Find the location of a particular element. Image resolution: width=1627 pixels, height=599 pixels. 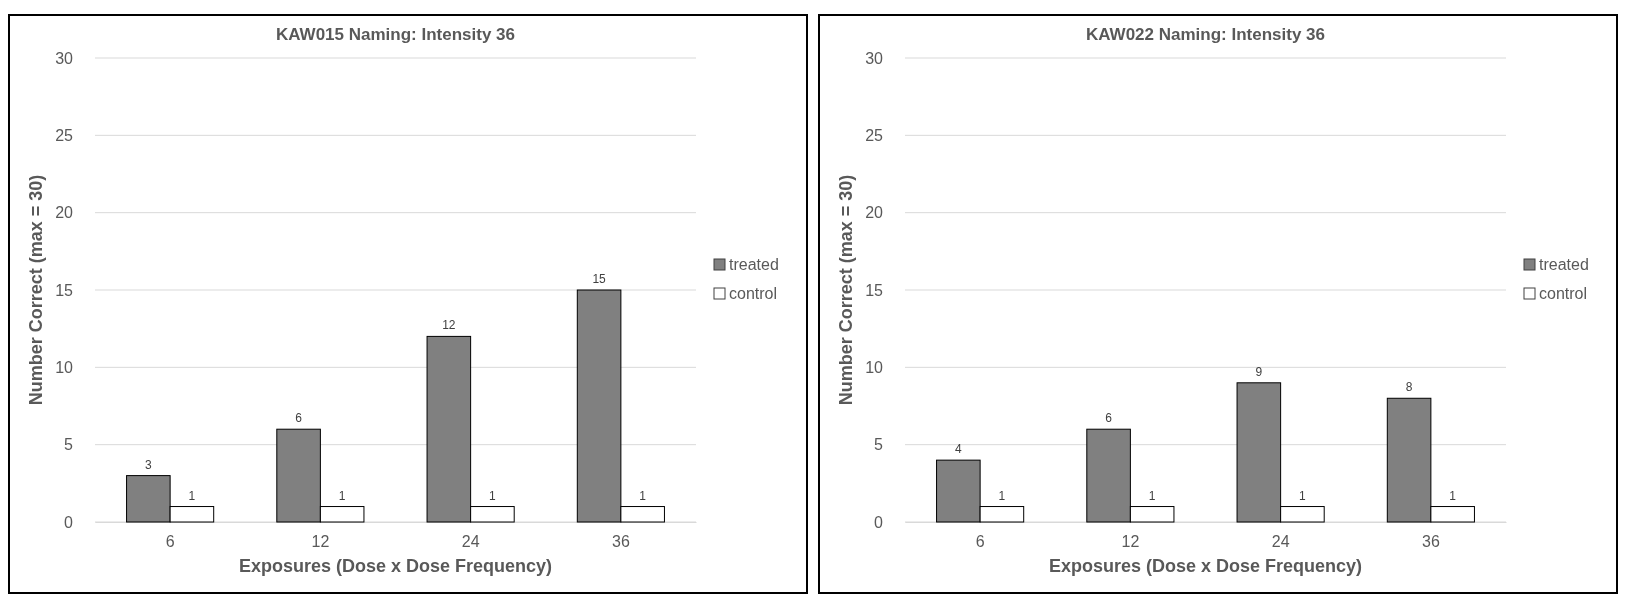

data-label: 12 is located at coordinates (449, 325).